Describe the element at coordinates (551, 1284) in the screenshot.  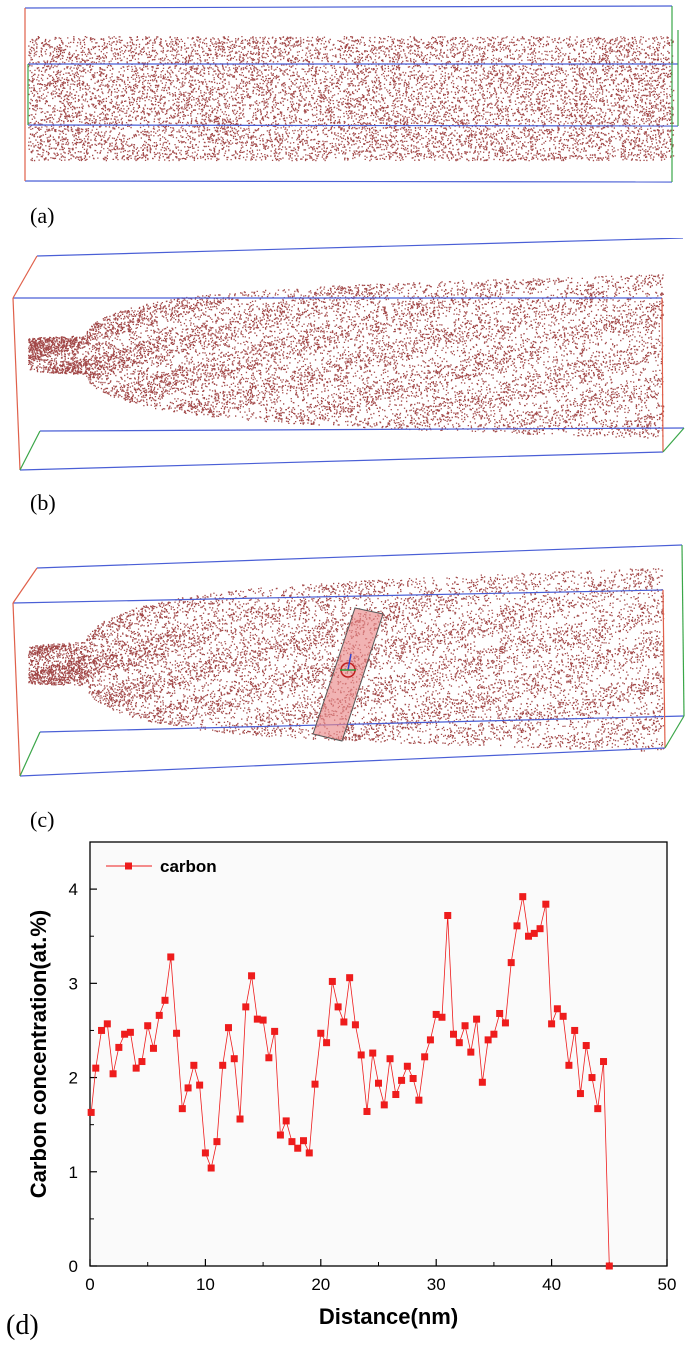
I see `x-tick-label: 40` at that location.